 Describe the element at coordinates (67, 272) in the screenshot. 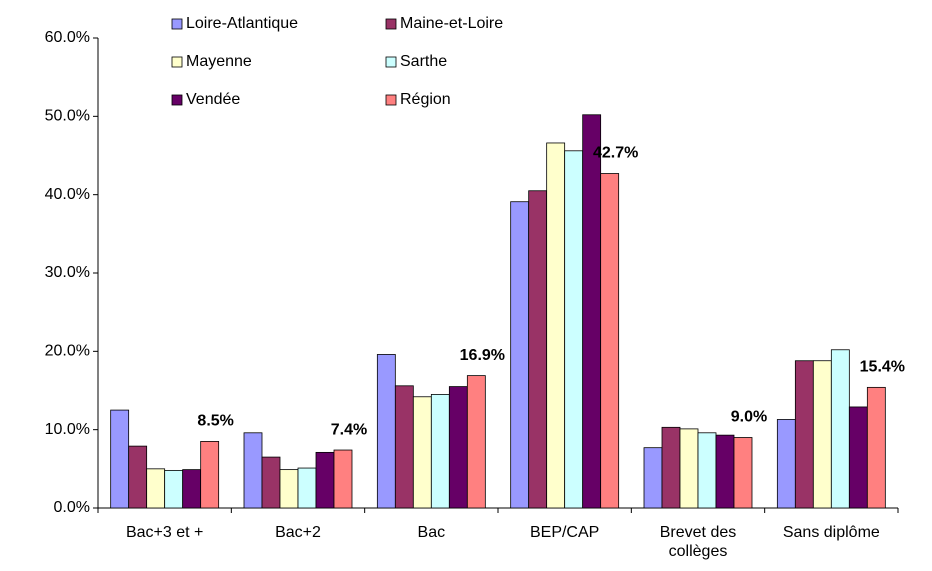

I see `y-tick-label: 30.0%` at that location.